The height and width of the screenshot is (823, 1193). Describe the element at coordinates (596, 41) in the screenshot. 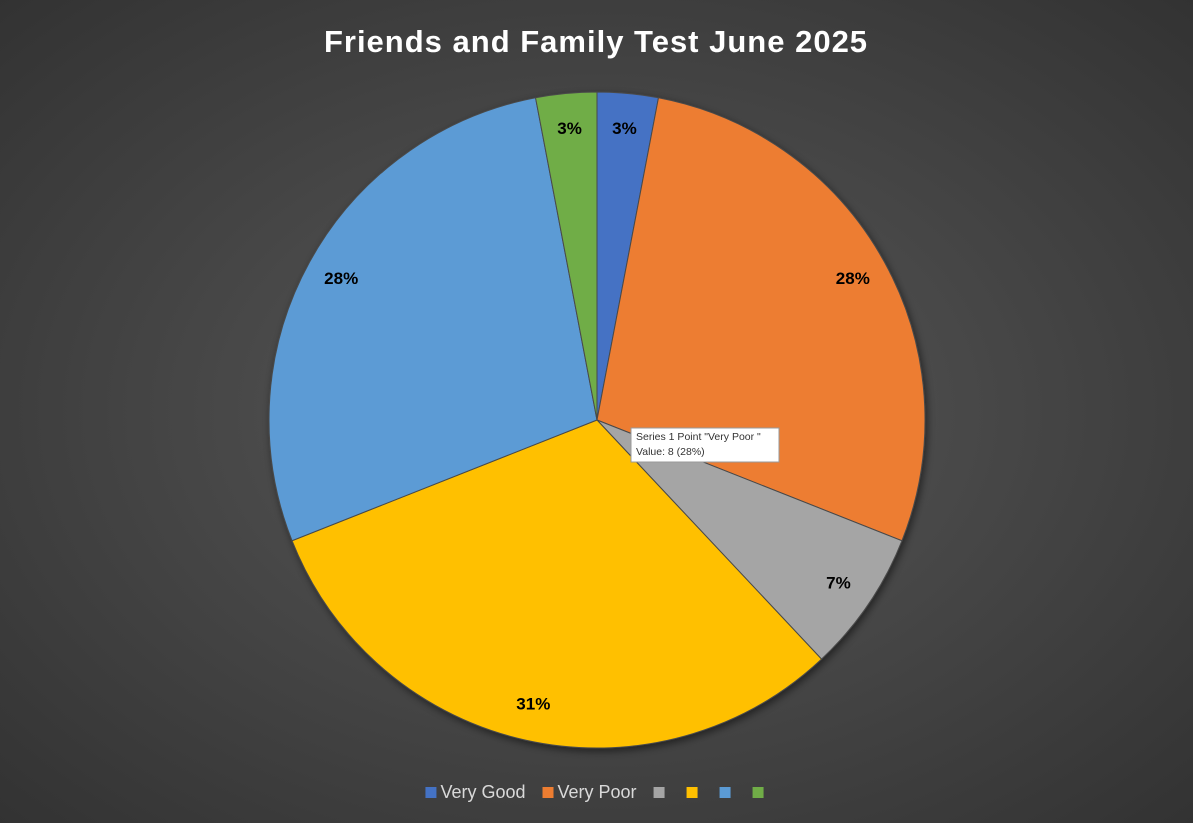

I see `chart-title: Friends and Family Test June 2025` at that location.